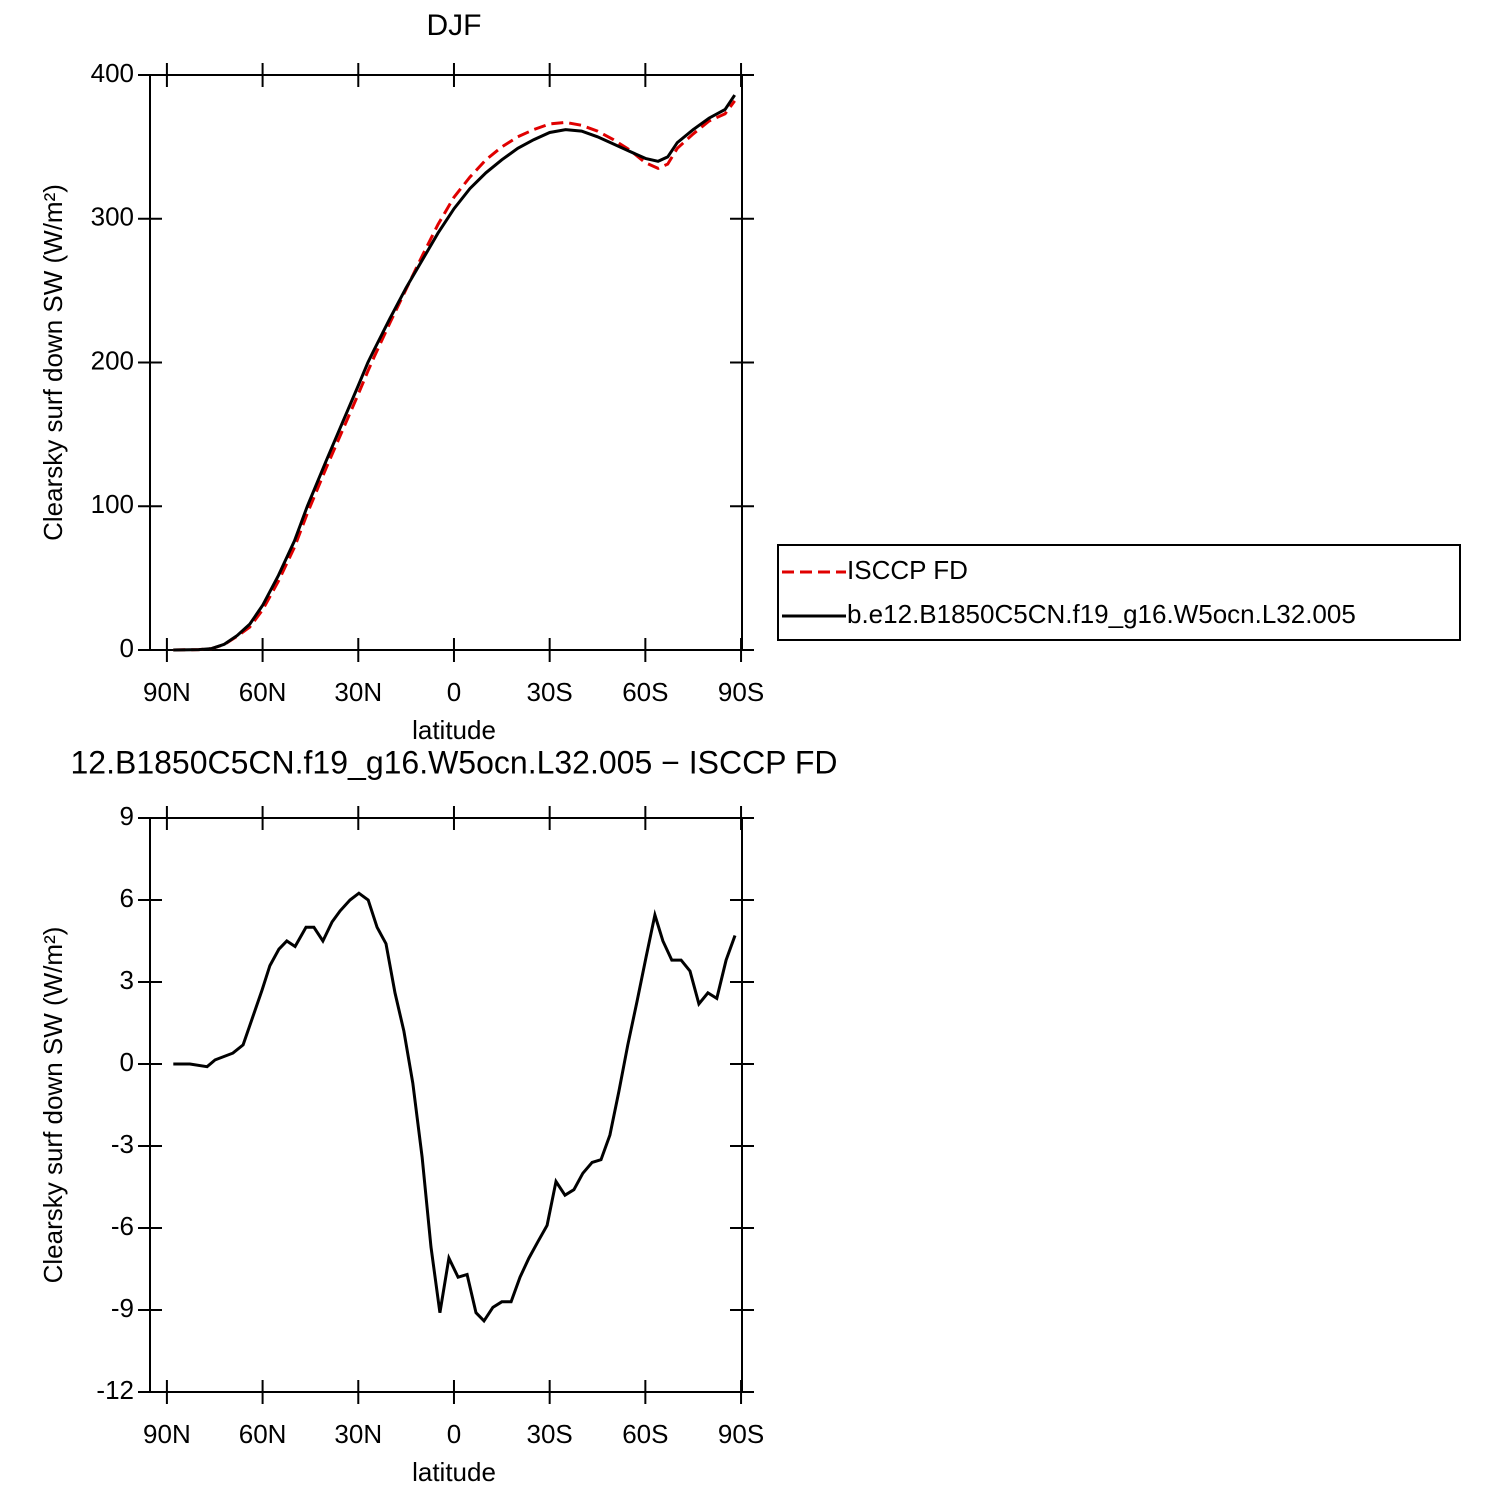 This screenshot has height=1497, width=1499. Describe the element at coordinates (1119, 592) in the screenshot. I see `legend-box` at that location.